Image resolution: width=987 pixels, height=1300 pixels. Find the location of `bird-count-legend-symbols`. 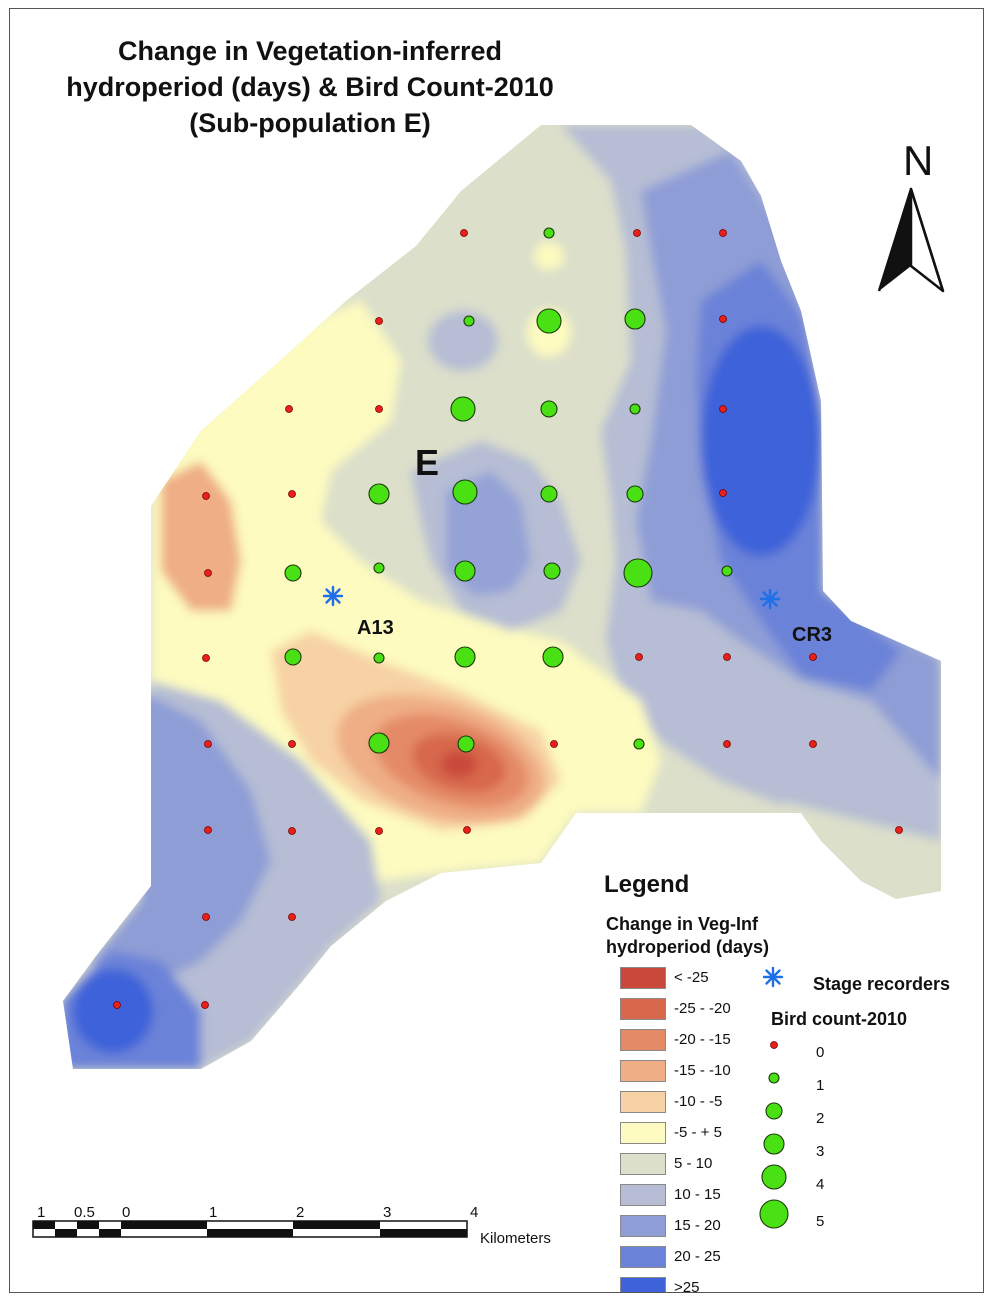

bird-count-legend-symbols is located at coordinates (774, 1135).